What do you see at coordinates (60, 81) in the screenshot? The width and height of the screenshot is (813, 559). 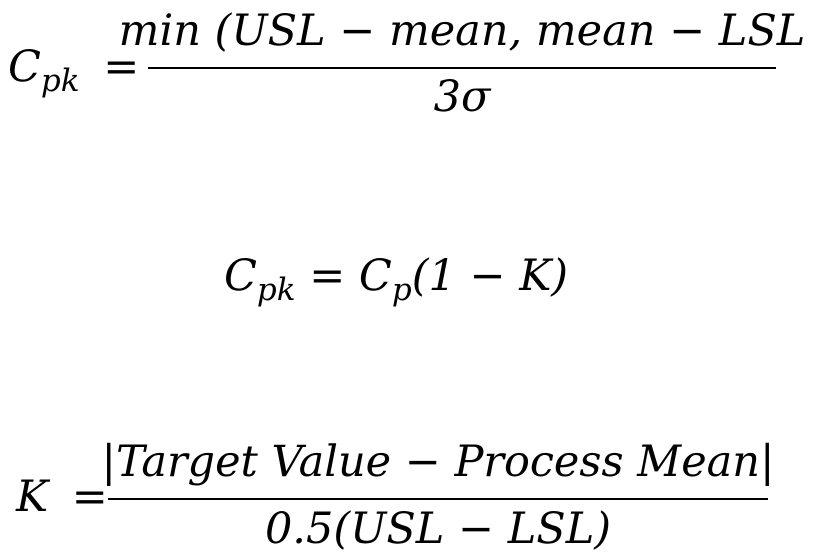 I see `cpk-lhs-subscript: pk` at bounding box center [60, 81].